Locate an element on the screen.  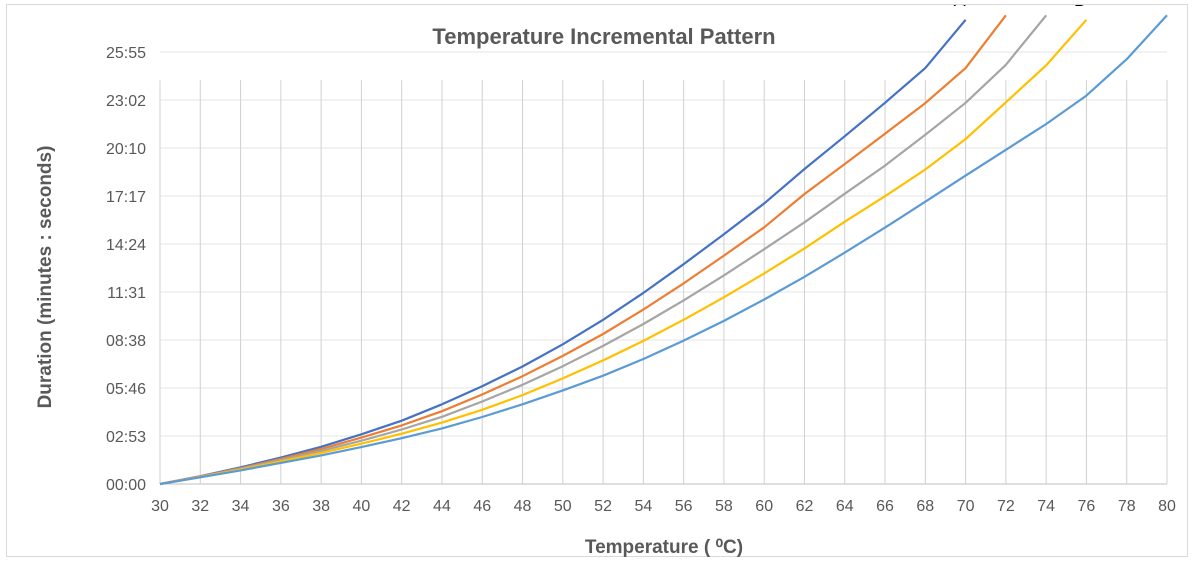
x-tick-label: 42 is located at coordinates (402, 506).